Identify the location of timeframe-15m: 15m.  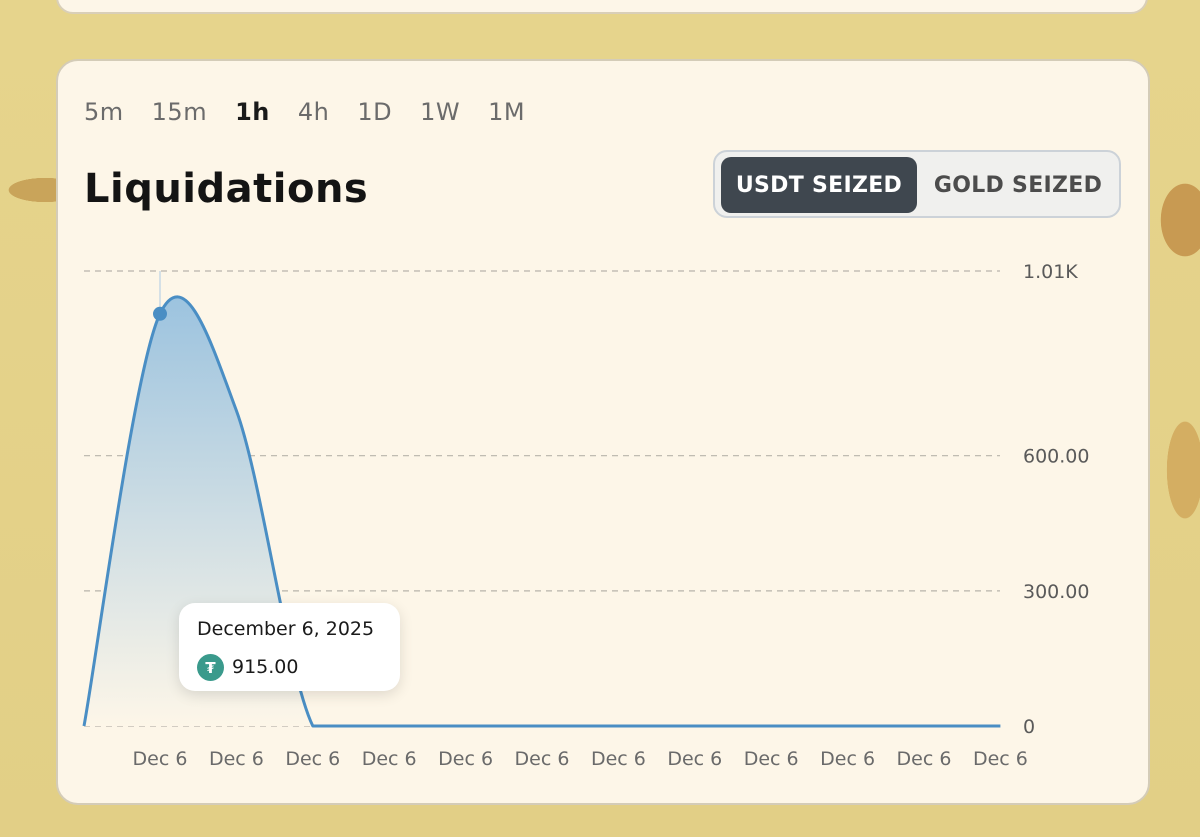
(179, 112).